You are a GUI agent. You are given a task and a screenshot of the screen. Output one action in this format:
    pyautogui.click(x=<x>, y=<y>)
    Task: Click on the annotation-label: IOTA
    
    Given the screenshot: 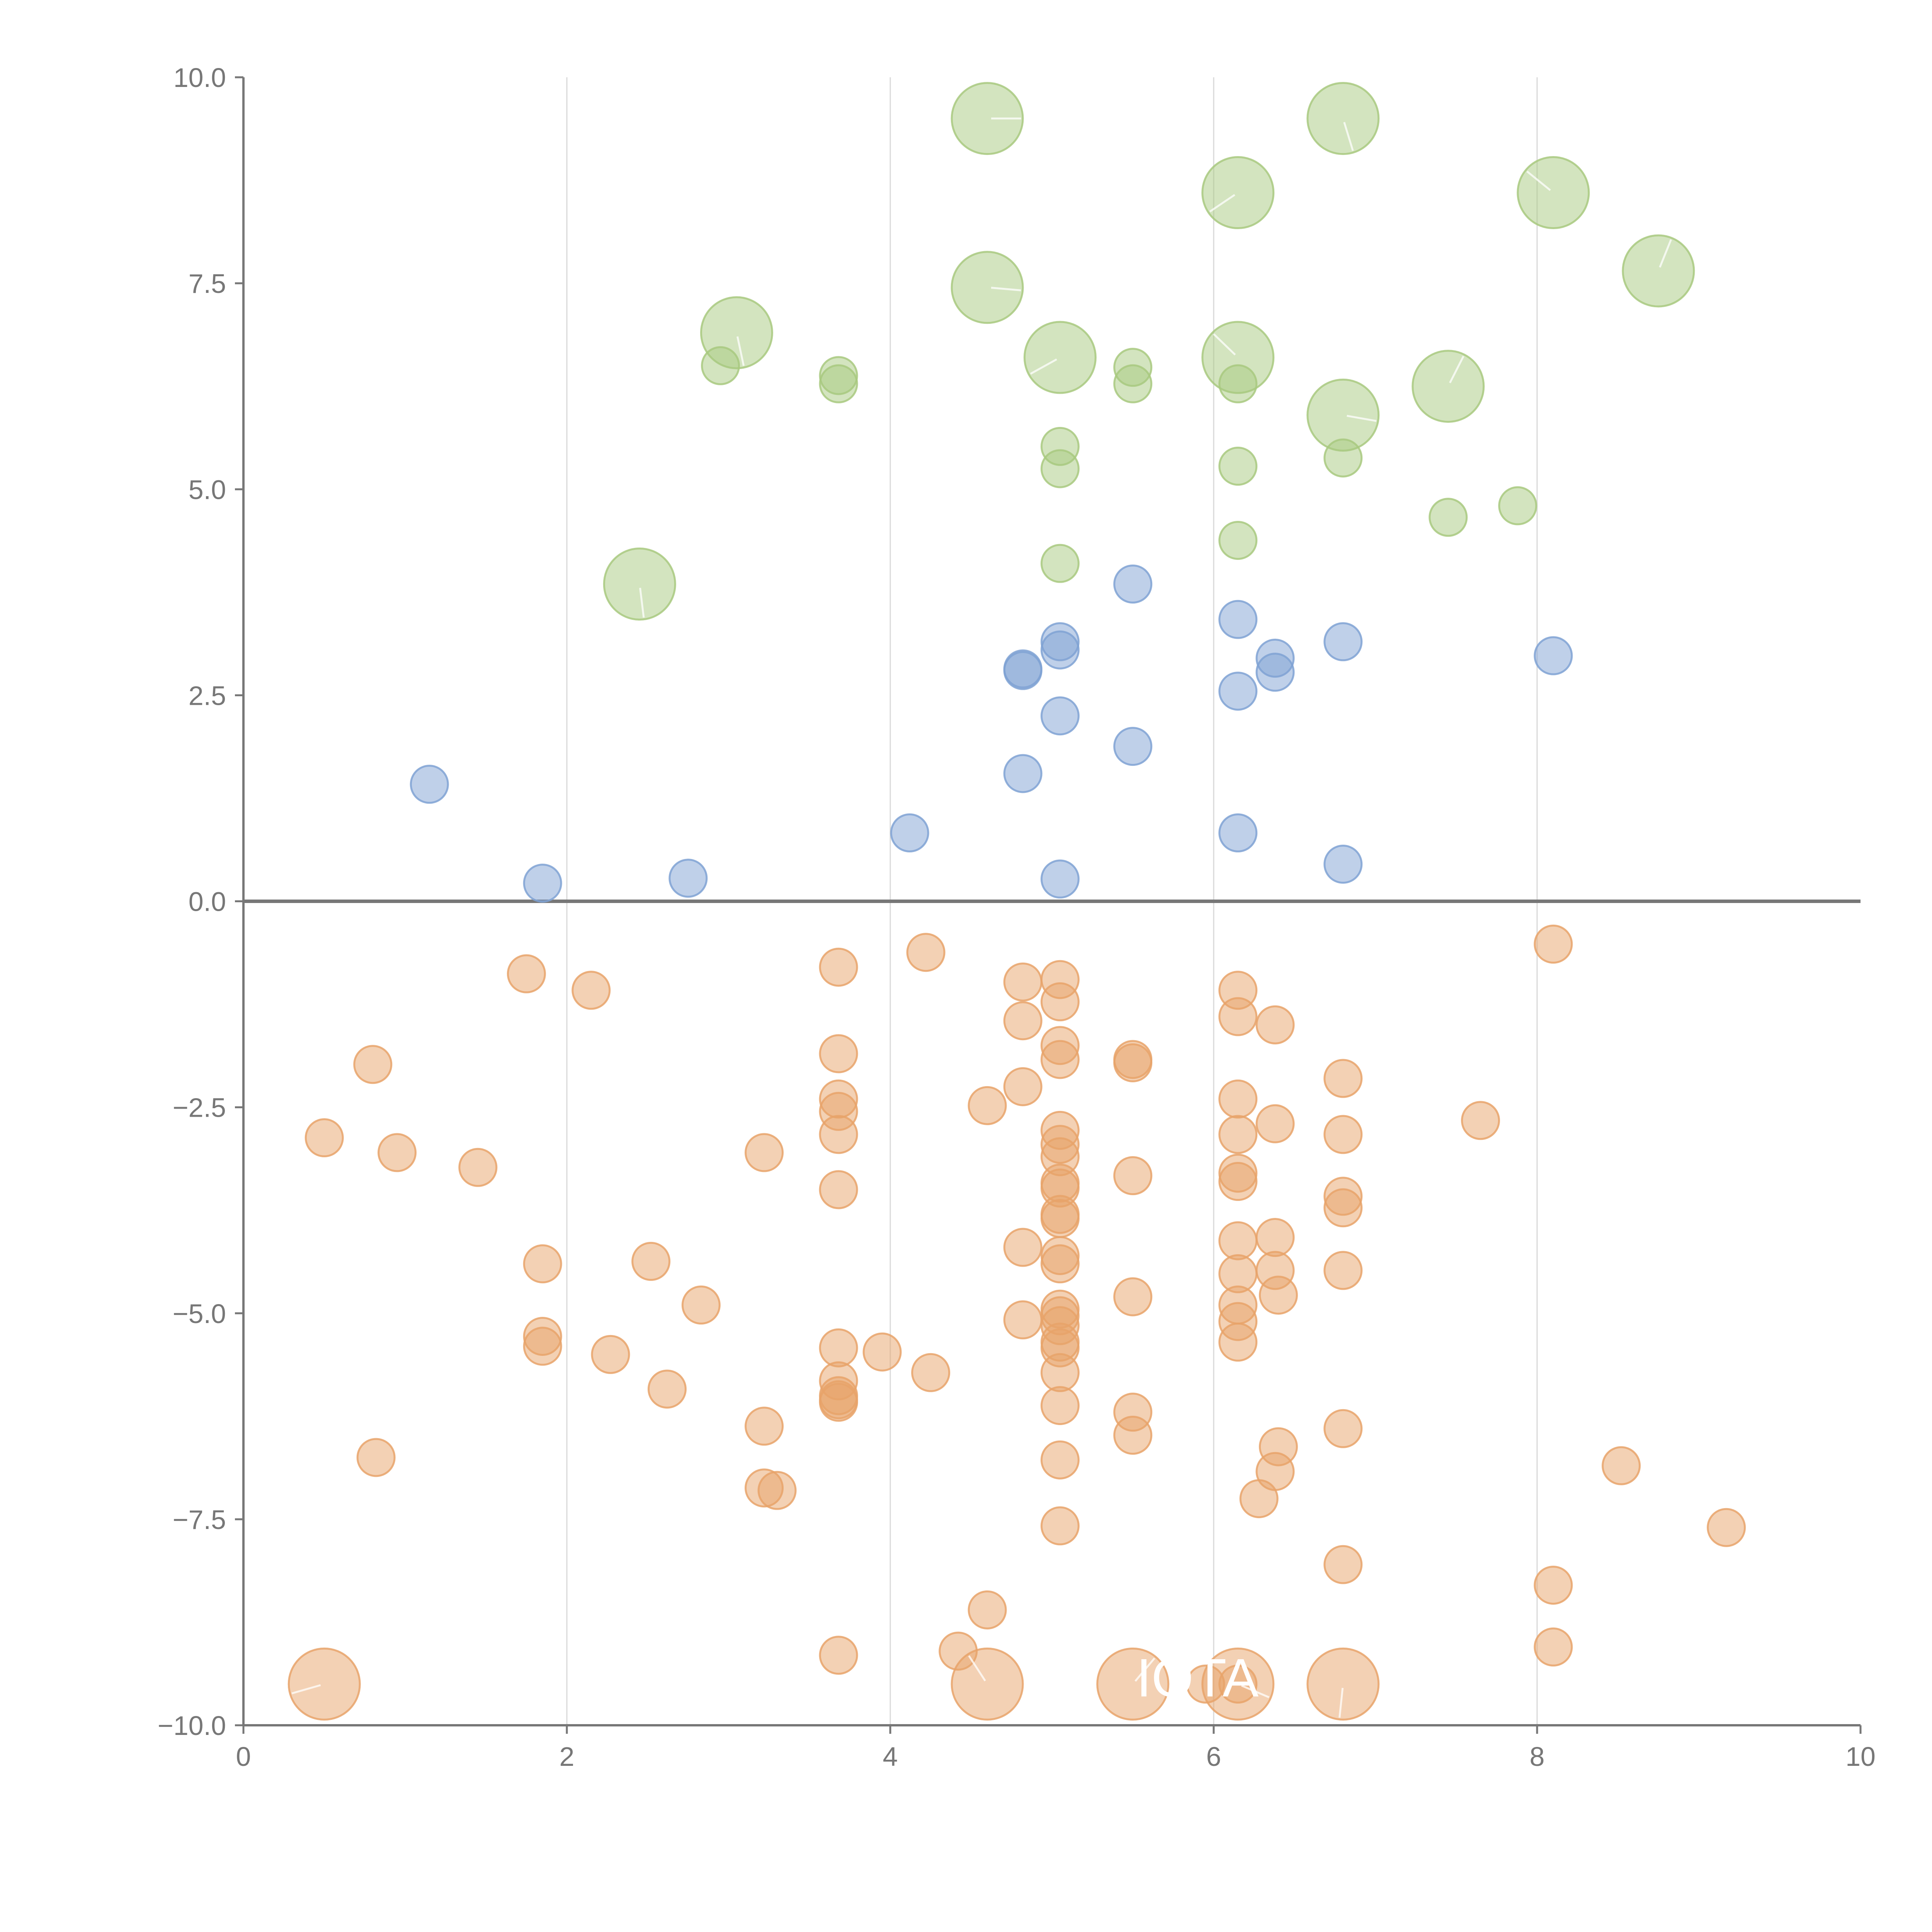 What is the action you would take?
    pyautogui.click(x=1198, y=1678)
    